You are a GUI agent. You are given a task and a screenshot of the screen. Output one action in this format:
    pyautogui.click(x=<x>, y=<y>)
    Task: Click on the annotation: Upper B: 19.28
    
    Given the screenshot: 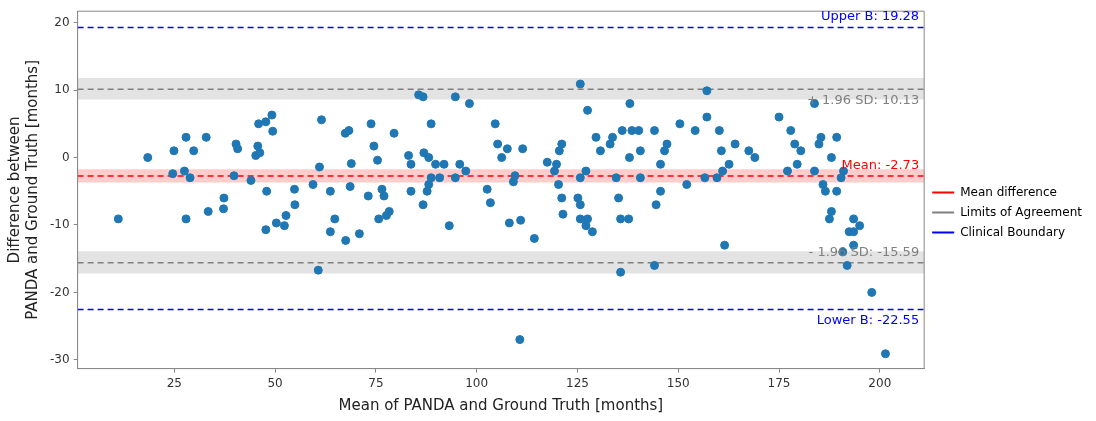 What is the action you would take?
    pyautogui.click(x=870, y=16)
    